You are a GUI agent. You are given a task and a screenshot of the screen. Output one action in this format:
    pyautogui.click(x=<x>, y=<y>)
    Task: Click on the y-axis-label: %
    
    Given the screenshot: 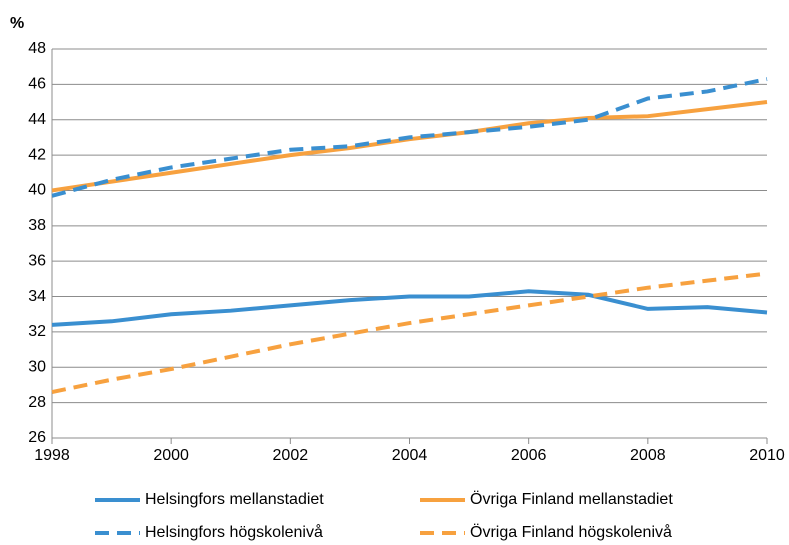 What is the action you would take?
    pyautogui.click(x=17, y=23)
    